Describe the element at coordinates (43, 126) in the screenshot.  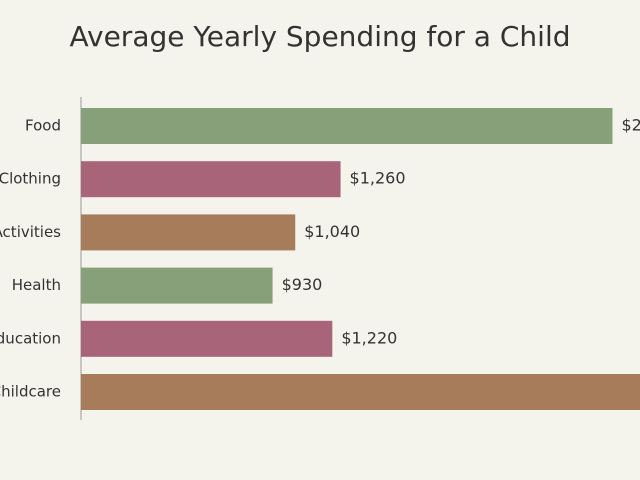
I see `y-tick-label: Food` at that location.